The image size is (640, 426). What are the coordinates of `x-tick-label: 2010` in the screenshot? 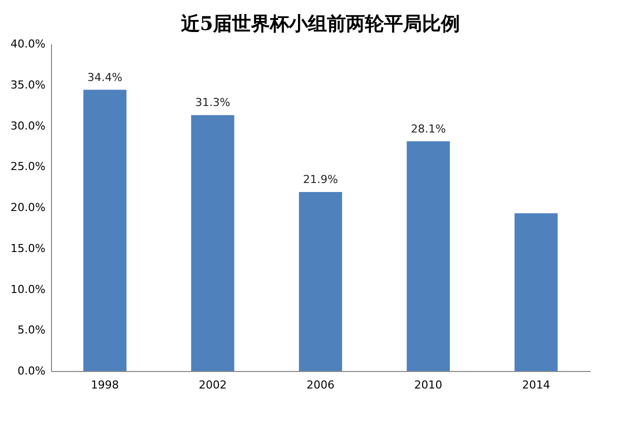 It's located at (428, 385).